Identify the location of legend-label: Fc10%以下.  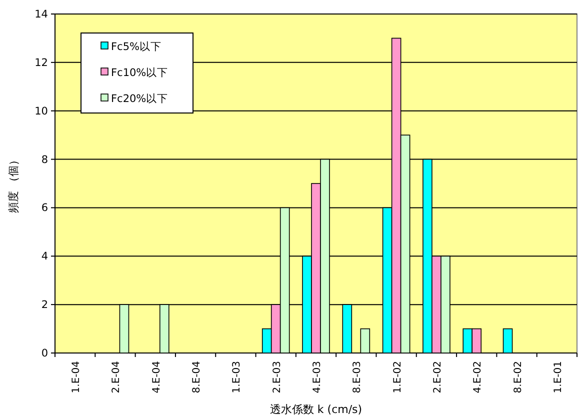
(139, 72).